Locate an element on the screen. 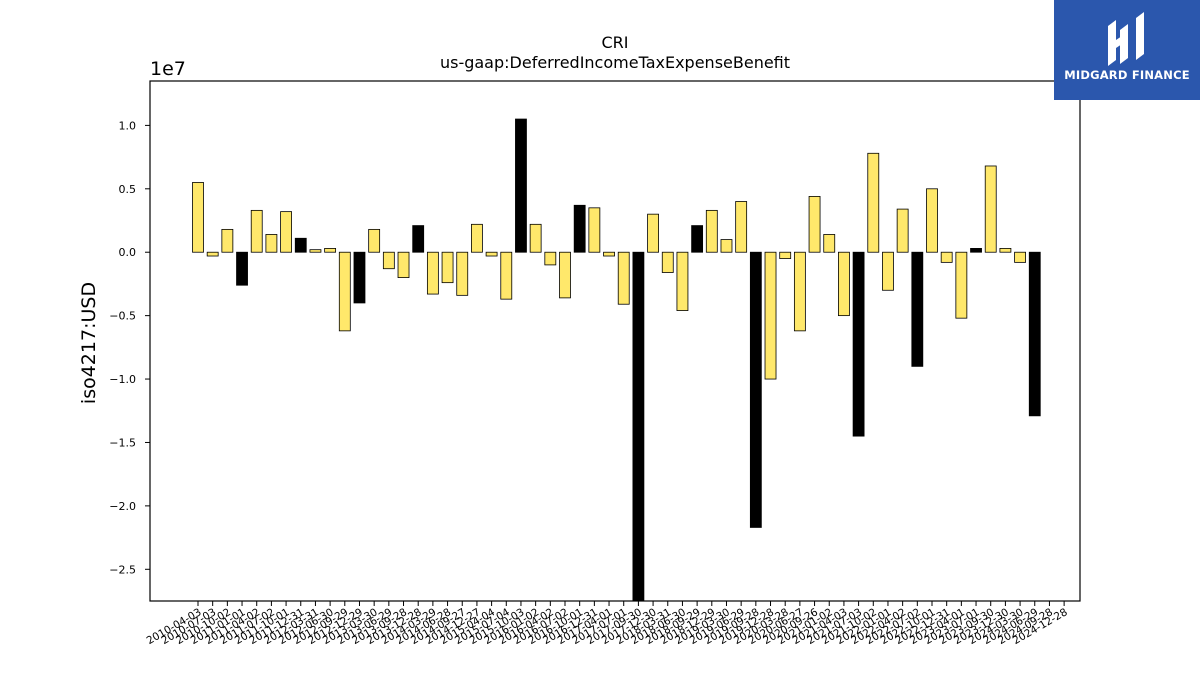 Image resolution: width=1200 pixels, height=675 pixels. y-tick-label: −0.5 is located at coordinates (122, 316).